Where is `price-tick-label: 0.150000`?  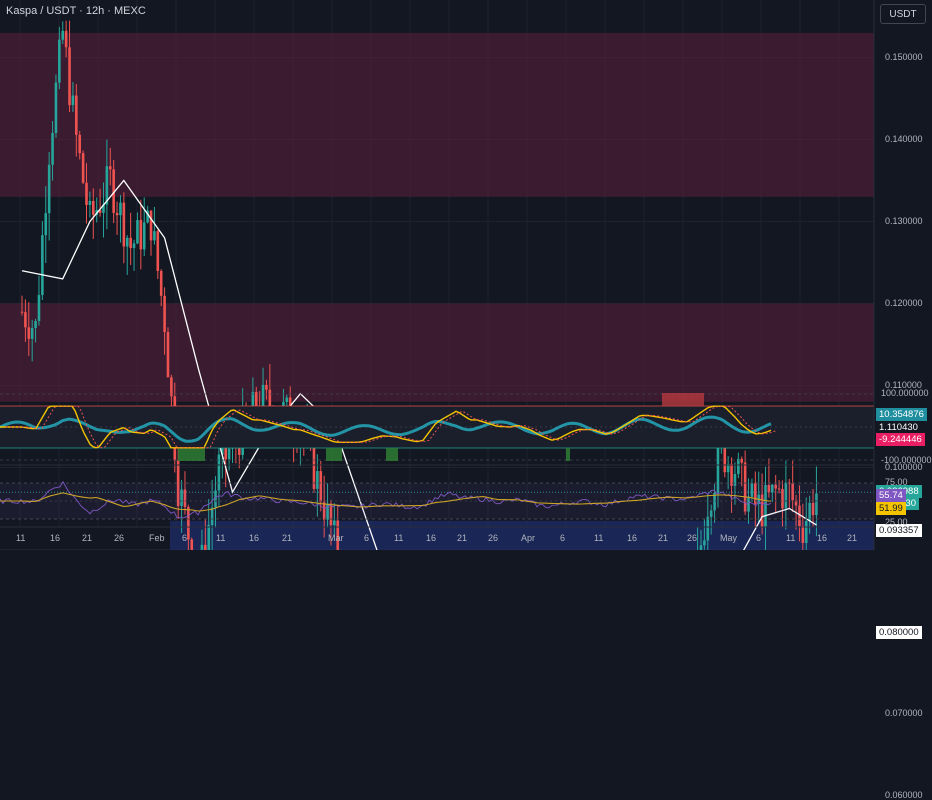
price-tick-label: 0.150000 is located at coordinates (904, 56).